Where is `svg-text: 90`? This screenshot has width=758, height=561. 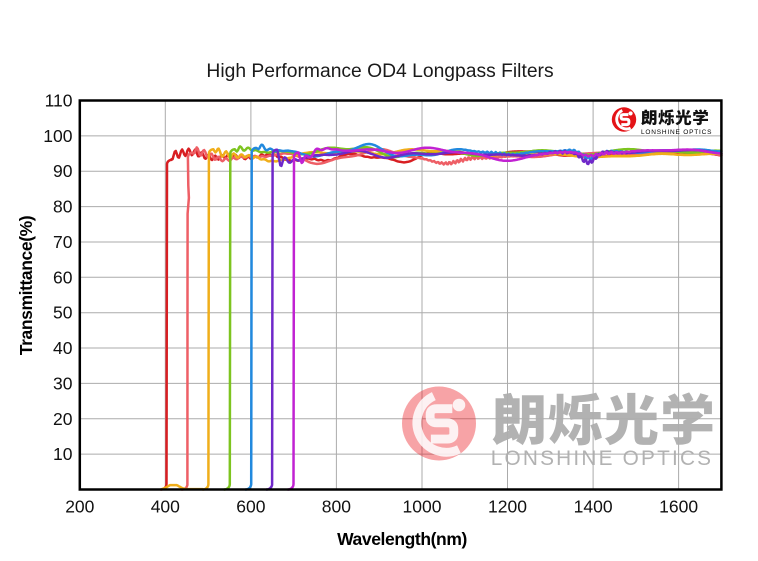
svg-text: 90 is located at coordinates (63, 171).